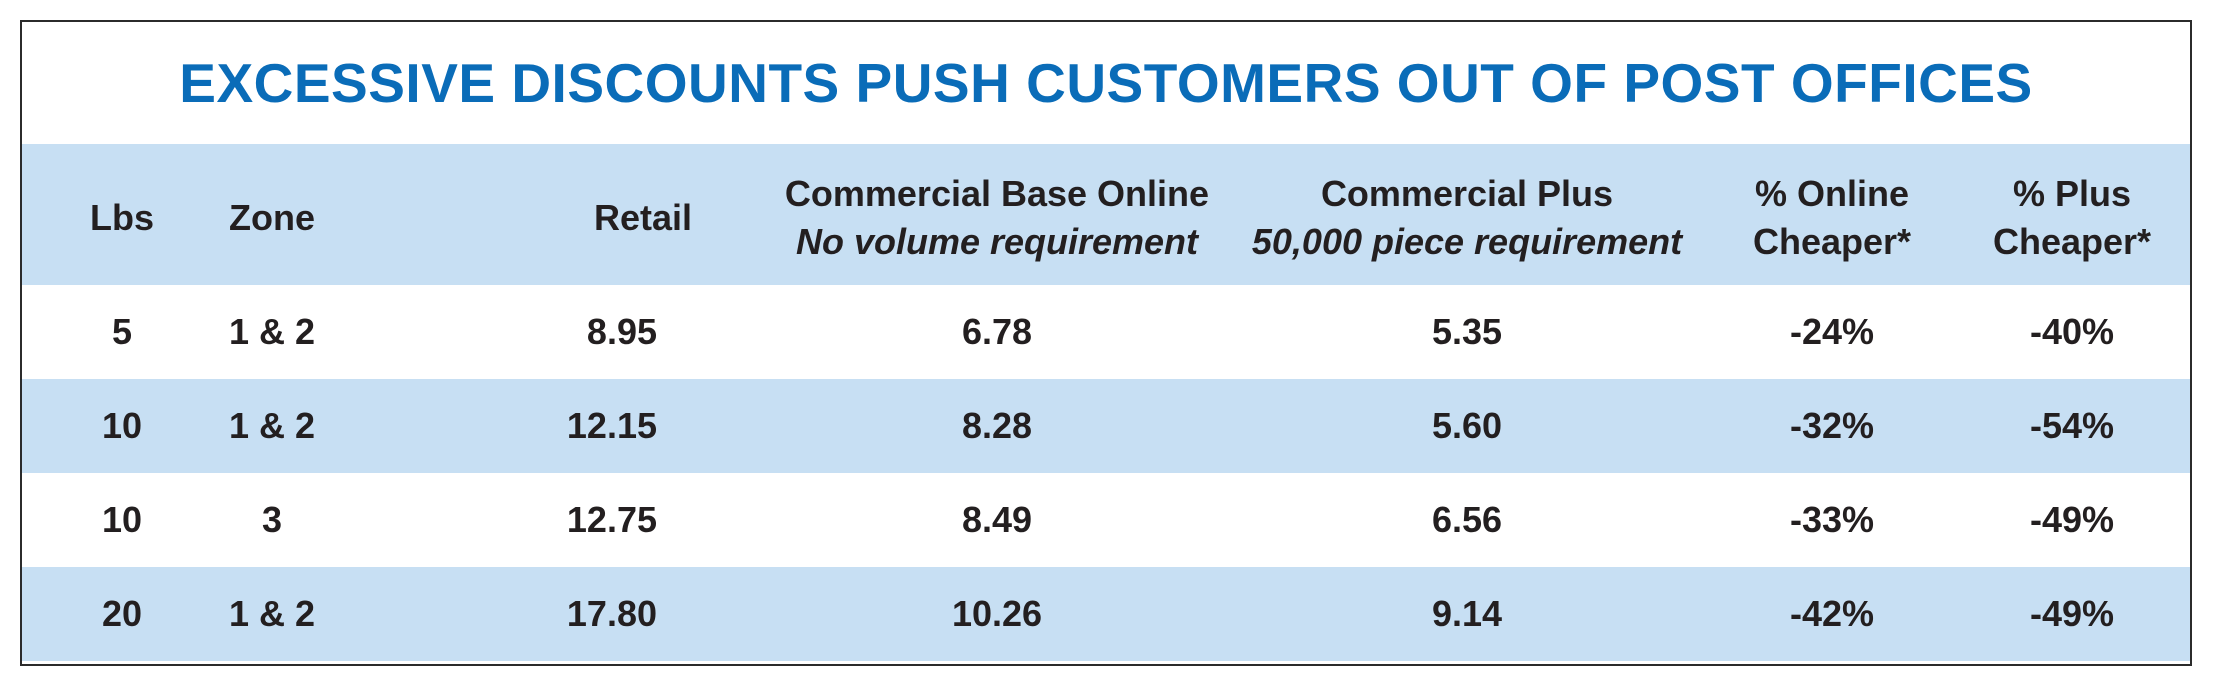  Describe the element at coordinates (1832, 425) in the screenshot. I see `cell-pct-online: -32%` at that location.